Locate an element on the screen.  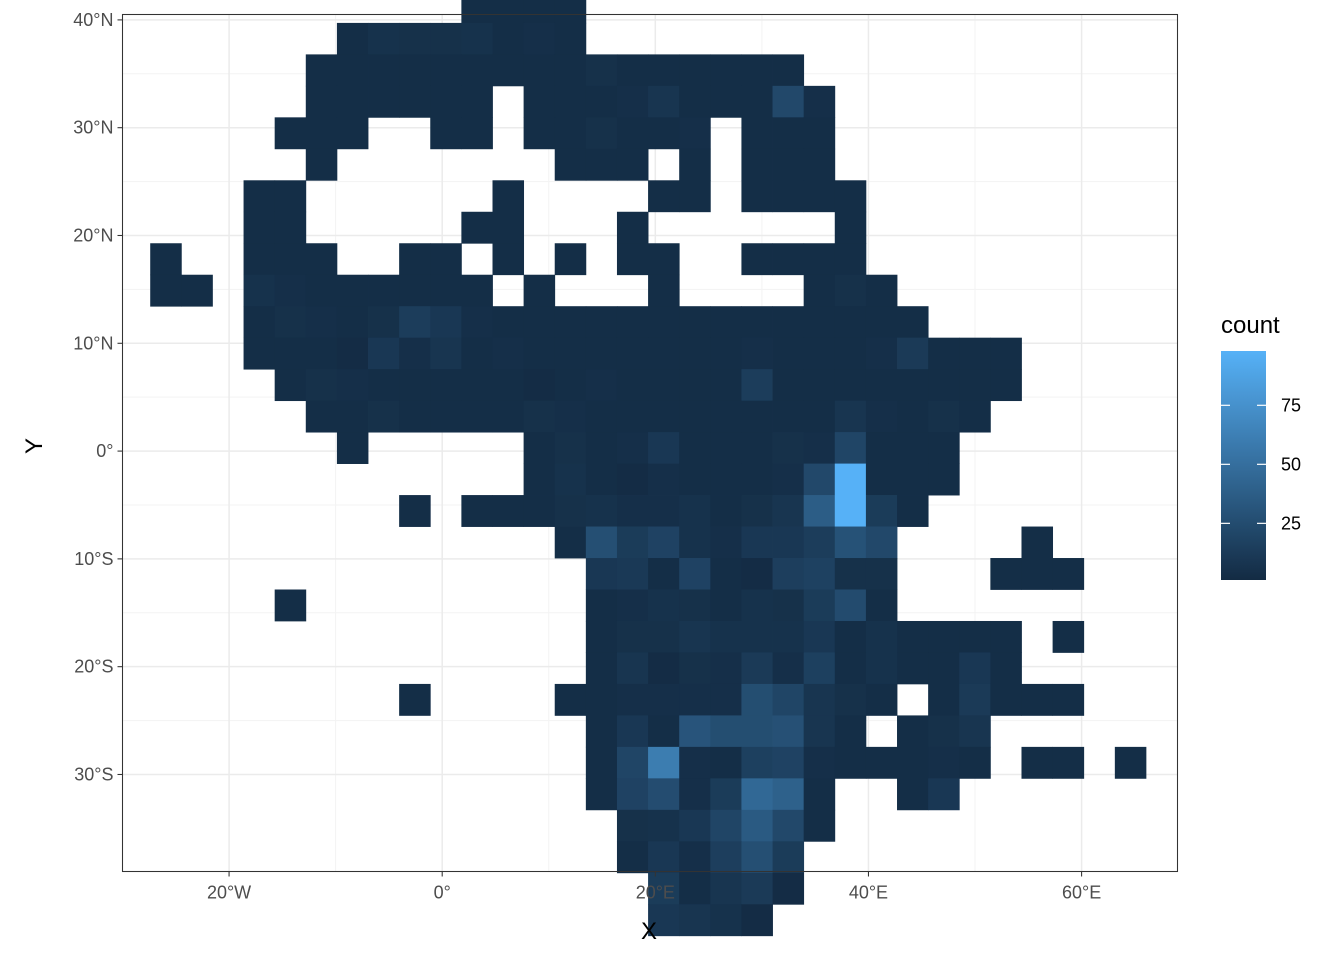
legend-tick-label: 25 is located at coordinates (1291, 523).